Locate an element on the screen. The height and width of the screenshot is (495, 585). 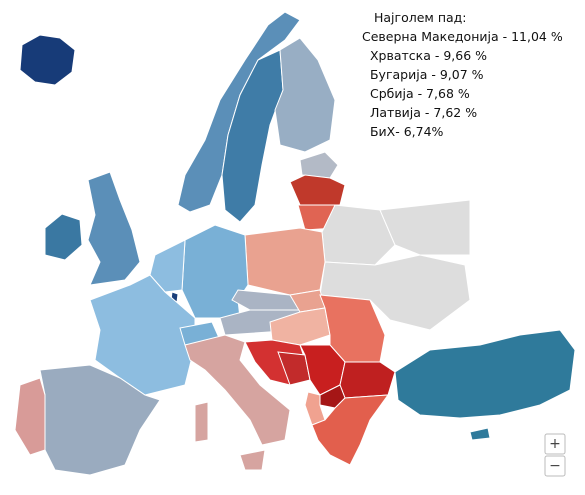
italy is located at coordinates (237, 390).